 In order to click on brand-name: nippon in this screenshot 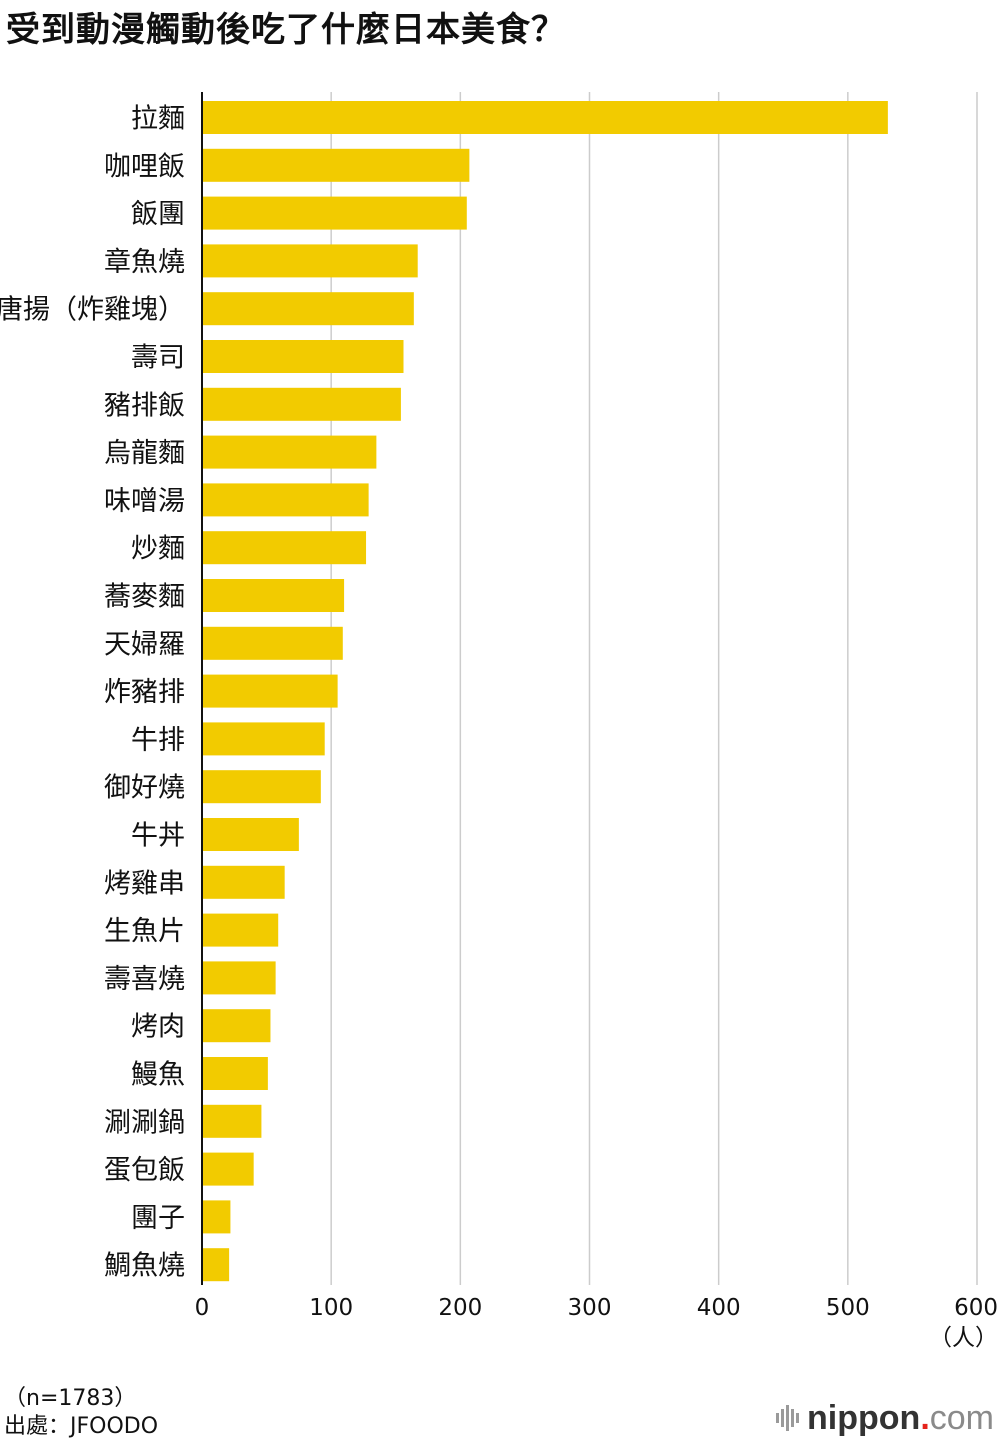, I will do `click(864, 1417)`.